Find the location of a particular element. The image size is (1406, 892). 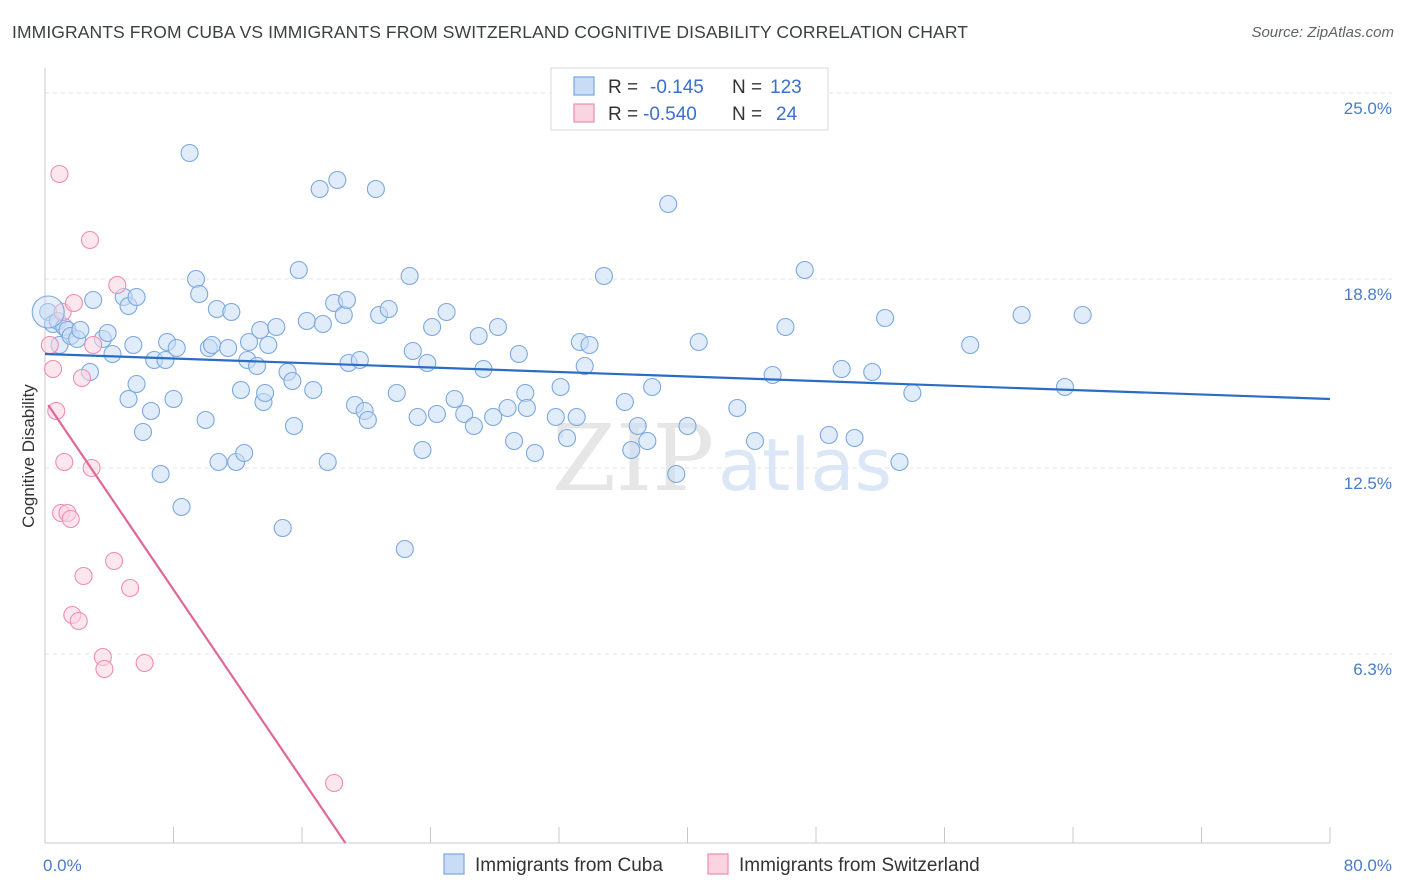

y-tick-label: 18.8% is located at coordinates (1368, 294).